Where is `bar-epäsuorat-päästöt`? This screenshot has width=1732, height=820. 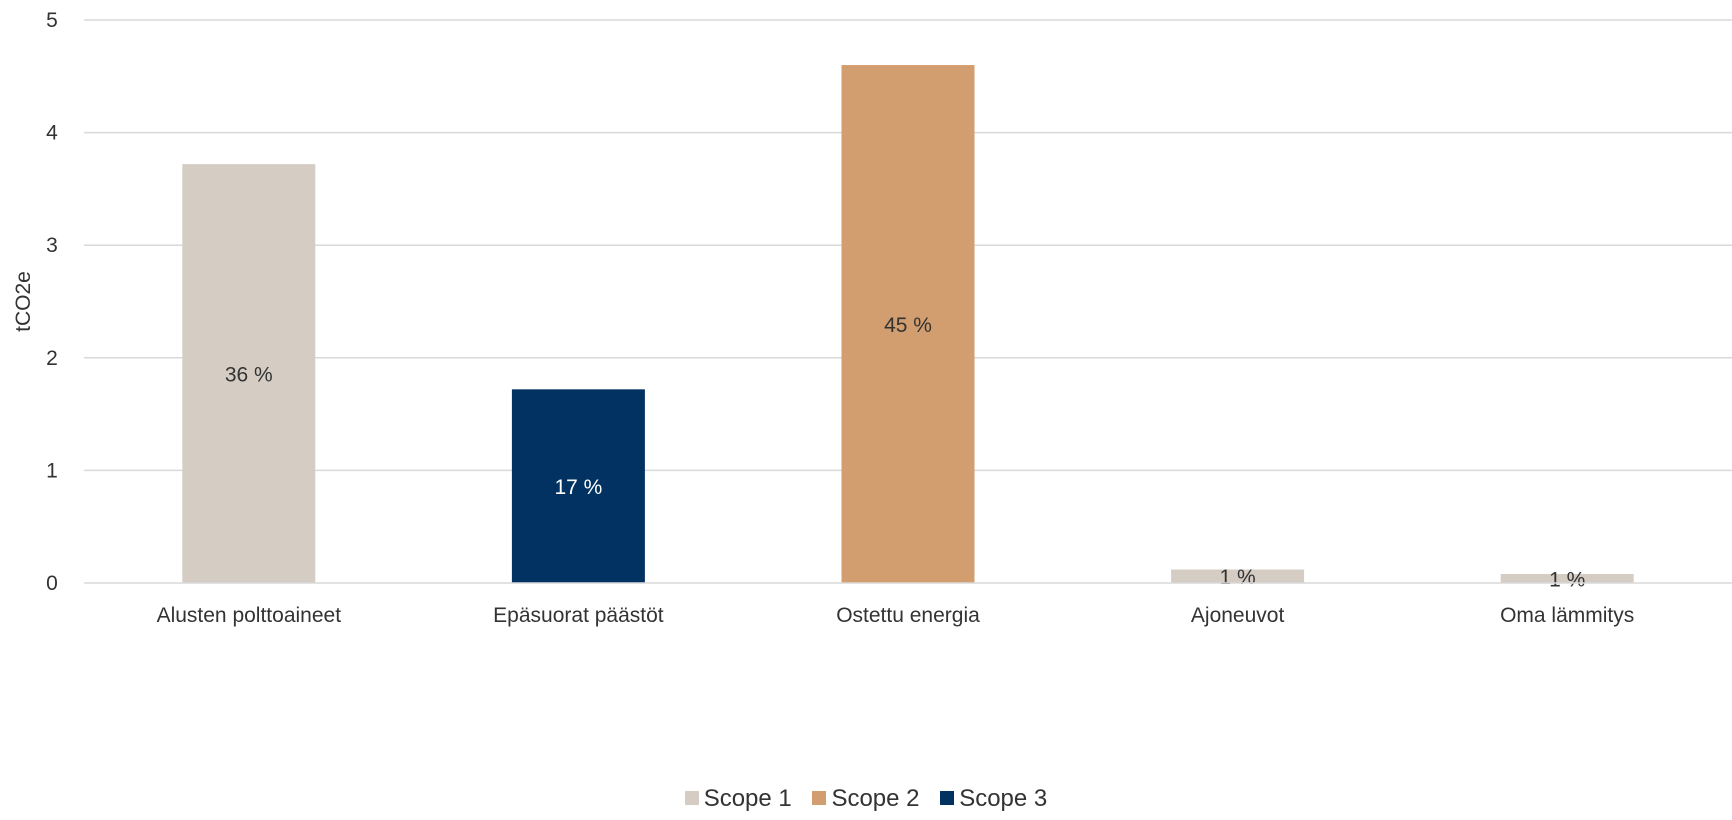 bar-epäsuorat-päästöt is located at coordinates (578, 486).